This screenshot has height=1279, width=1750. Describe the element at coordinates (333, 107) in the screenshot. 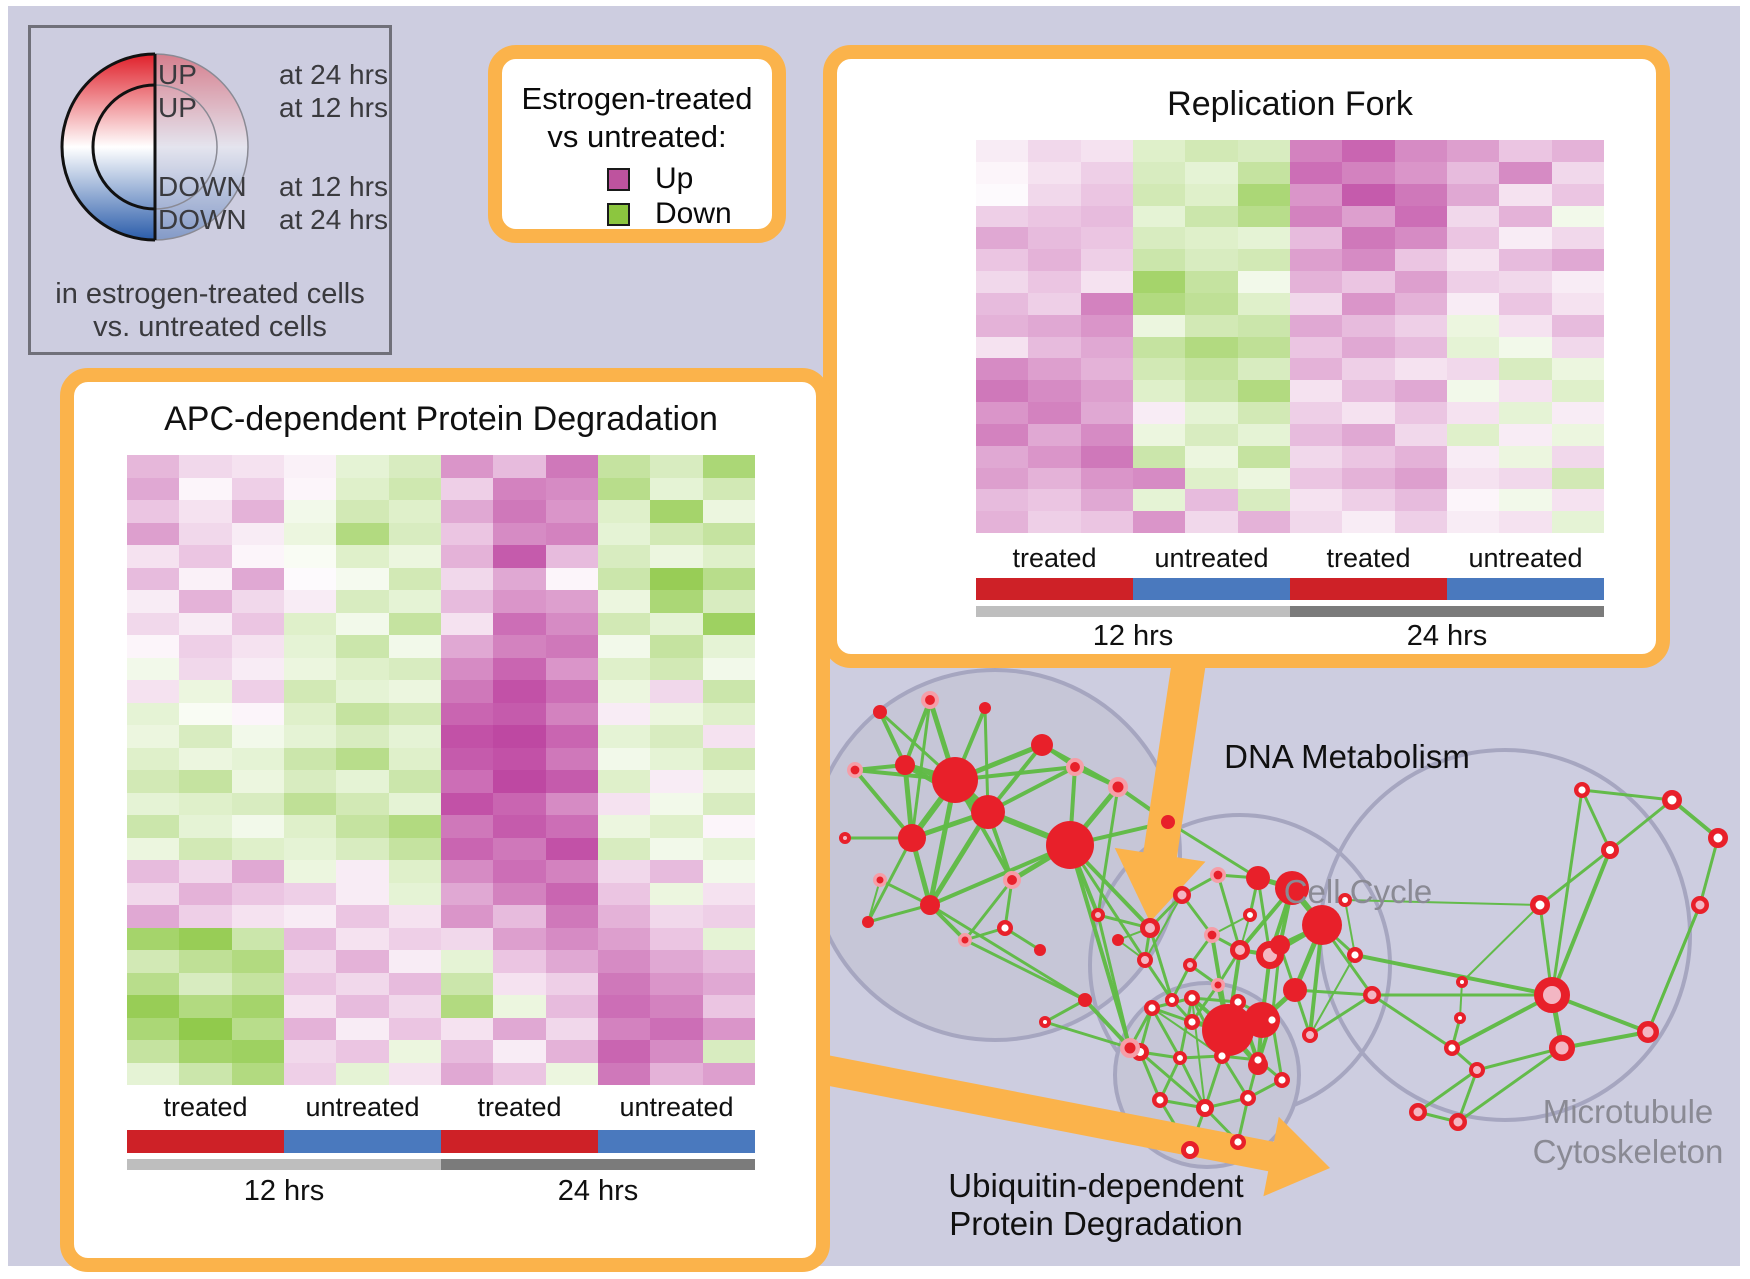

I see `legend-up-12-time: at 12 hrs` at that location.